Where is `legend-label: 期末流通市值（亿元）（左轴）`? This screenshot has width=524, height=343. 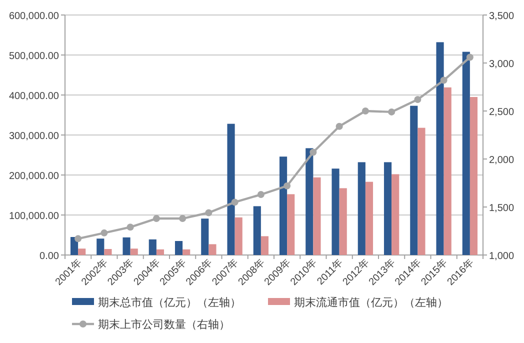
legend-label: 期末流通市值（亿元）（左轴） is located at coordinates (371, 302).